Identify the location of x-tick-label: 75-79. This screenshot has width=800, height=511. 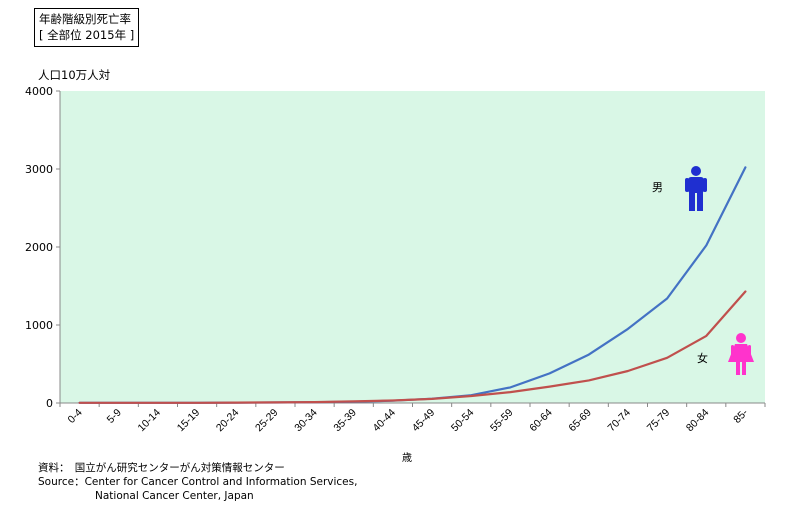
(659, 421).